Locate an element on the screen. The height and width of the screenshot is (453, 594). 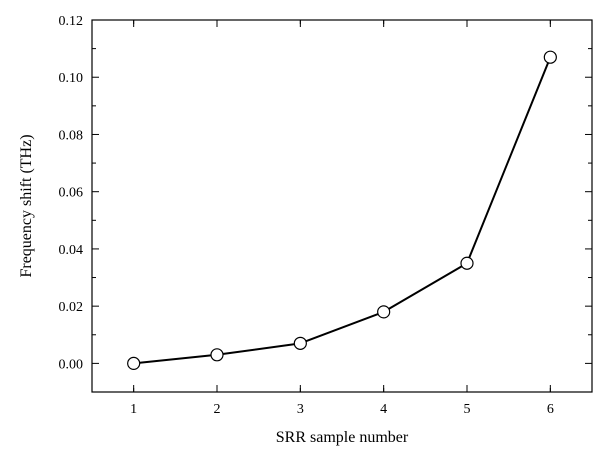
x-tick-label: 1 is located at coordinates (133, 409).